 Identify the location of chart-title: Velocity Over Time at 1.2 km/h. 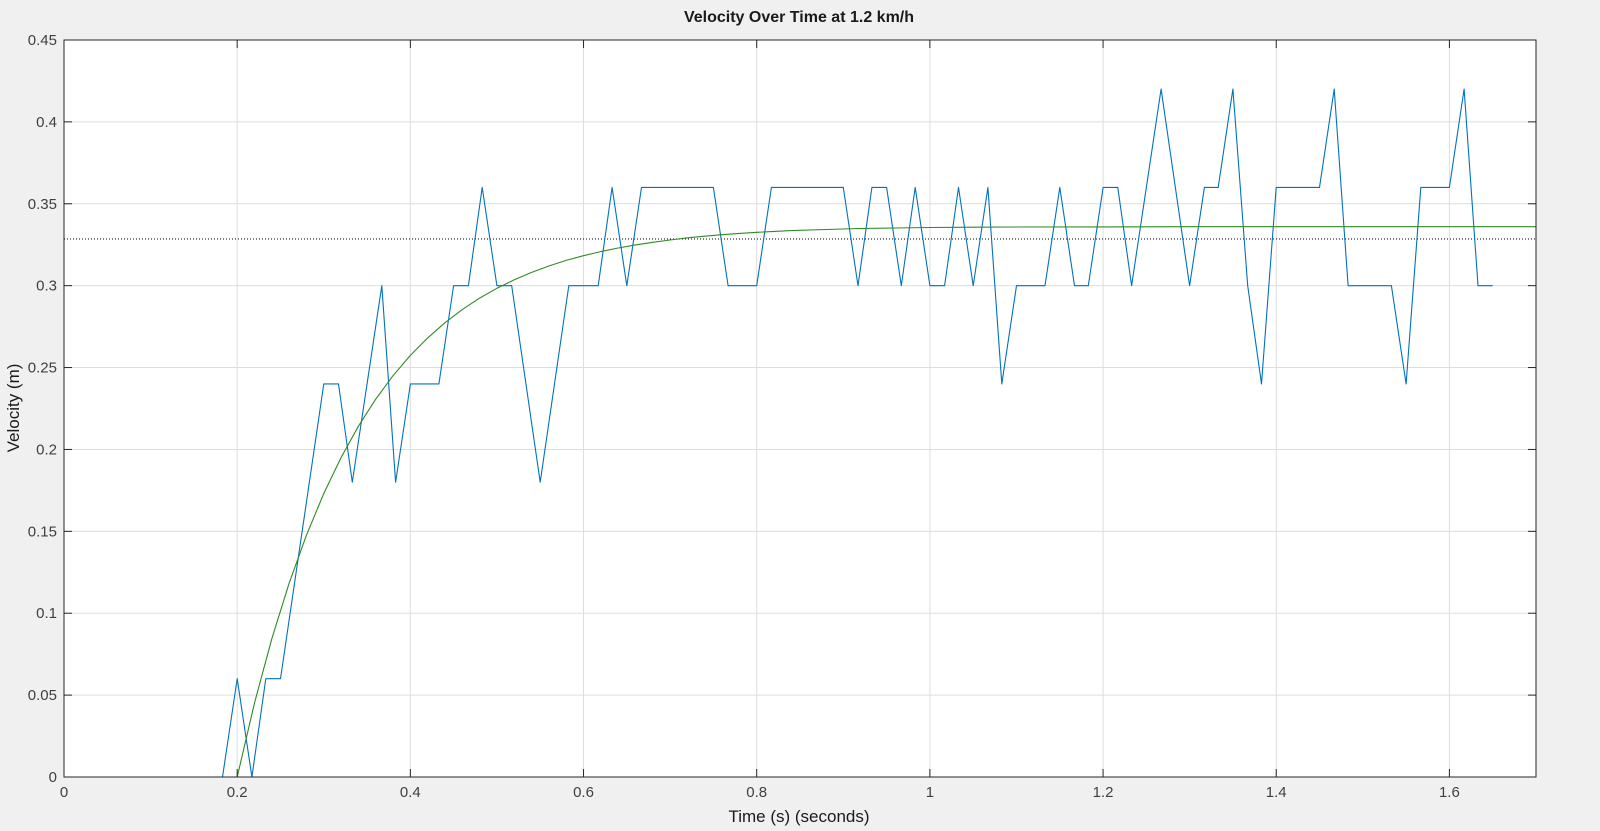
(799, 17).